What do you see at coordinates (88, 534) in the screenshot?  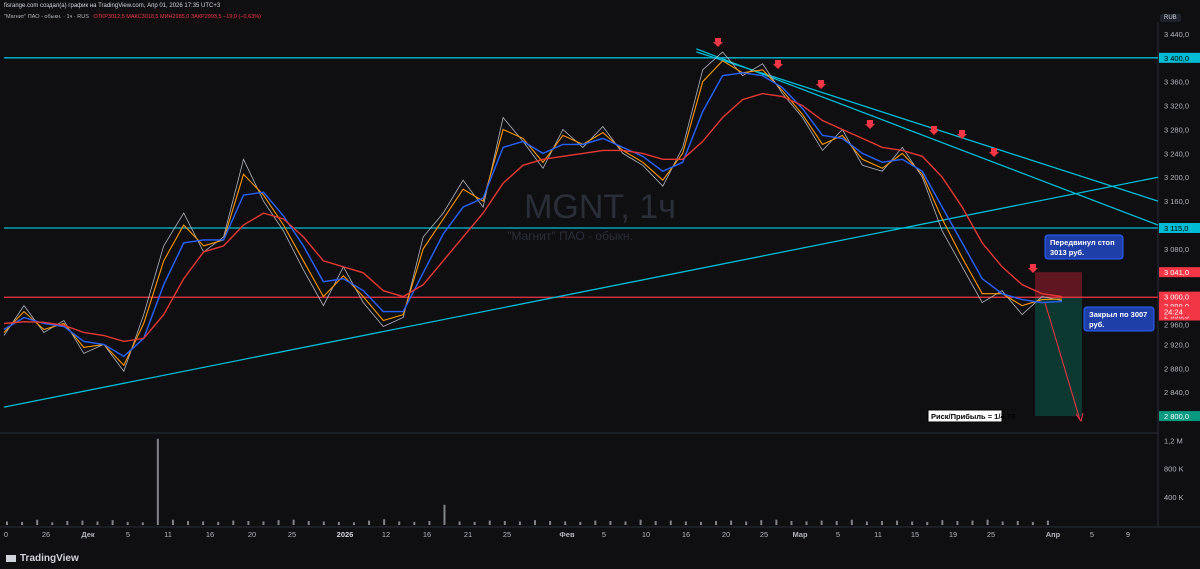 I see `time-tick-label: Дек` at bounding box center [88, 534].